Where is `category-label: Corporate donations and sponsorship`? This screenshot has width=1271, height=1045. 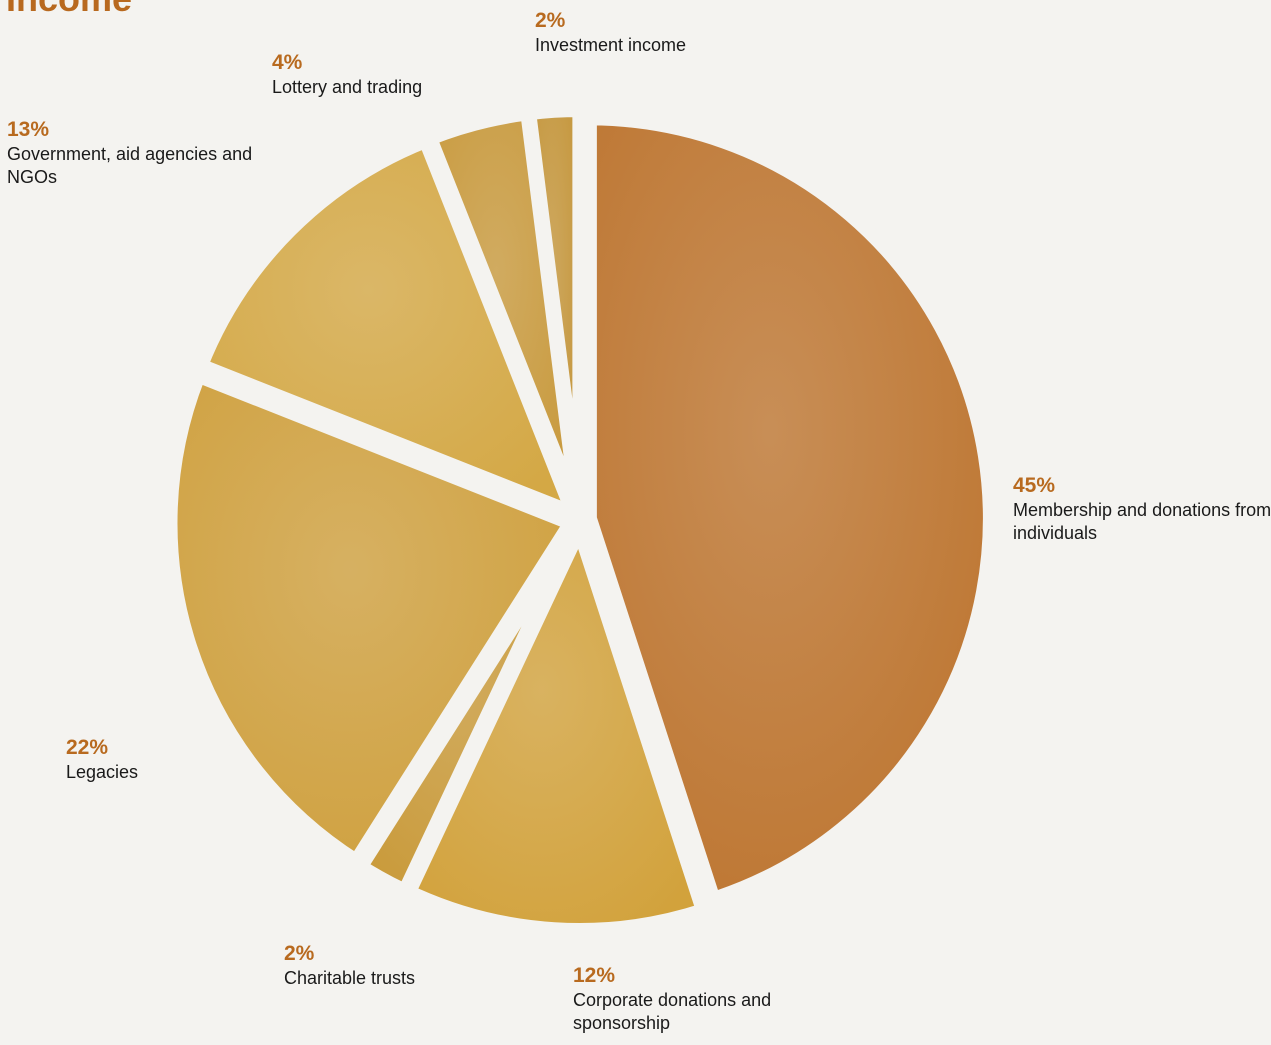 category-label: Corporate donations and sponsorship is located at coordinates (672, 1011).